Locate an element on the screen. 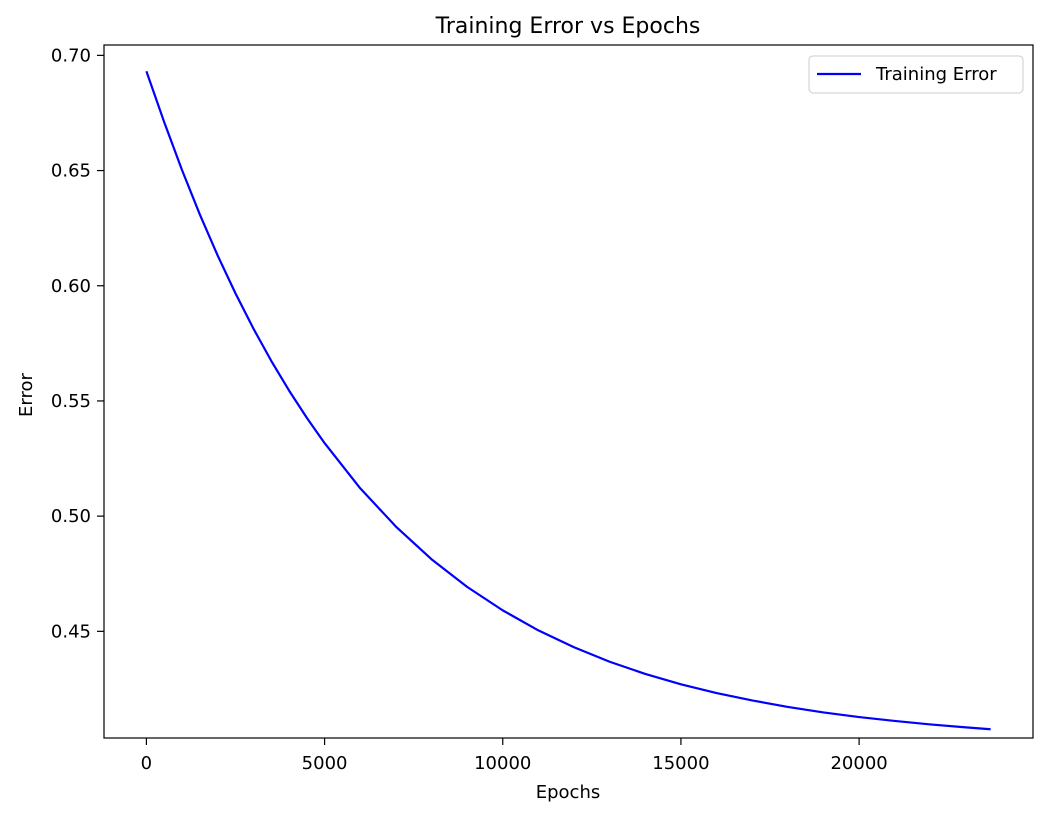 This screenshot has width=1049, height=817. x-tick-label: 20000 is located at coordinates (858, 763).